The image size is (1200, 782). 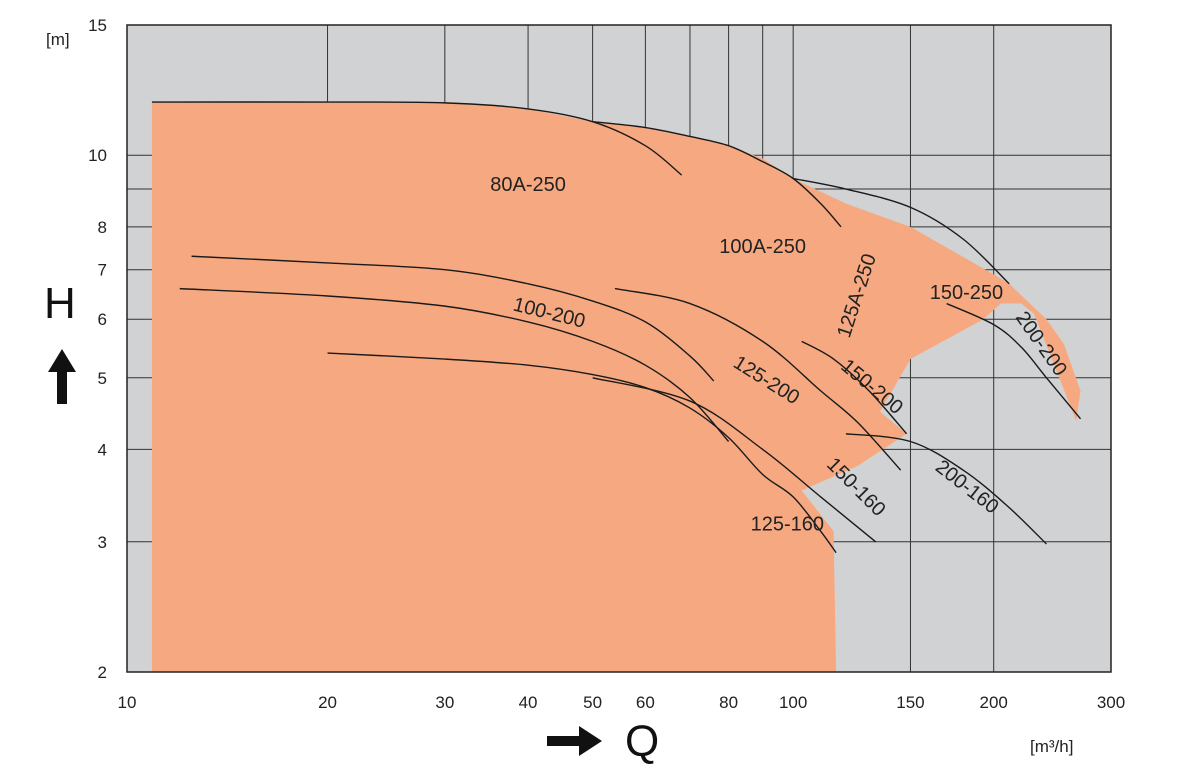 What do you see at coordinates (592, 702) in the screenshot?
I see `x-tick-label-50: 50` at bounding box center [592, 702].